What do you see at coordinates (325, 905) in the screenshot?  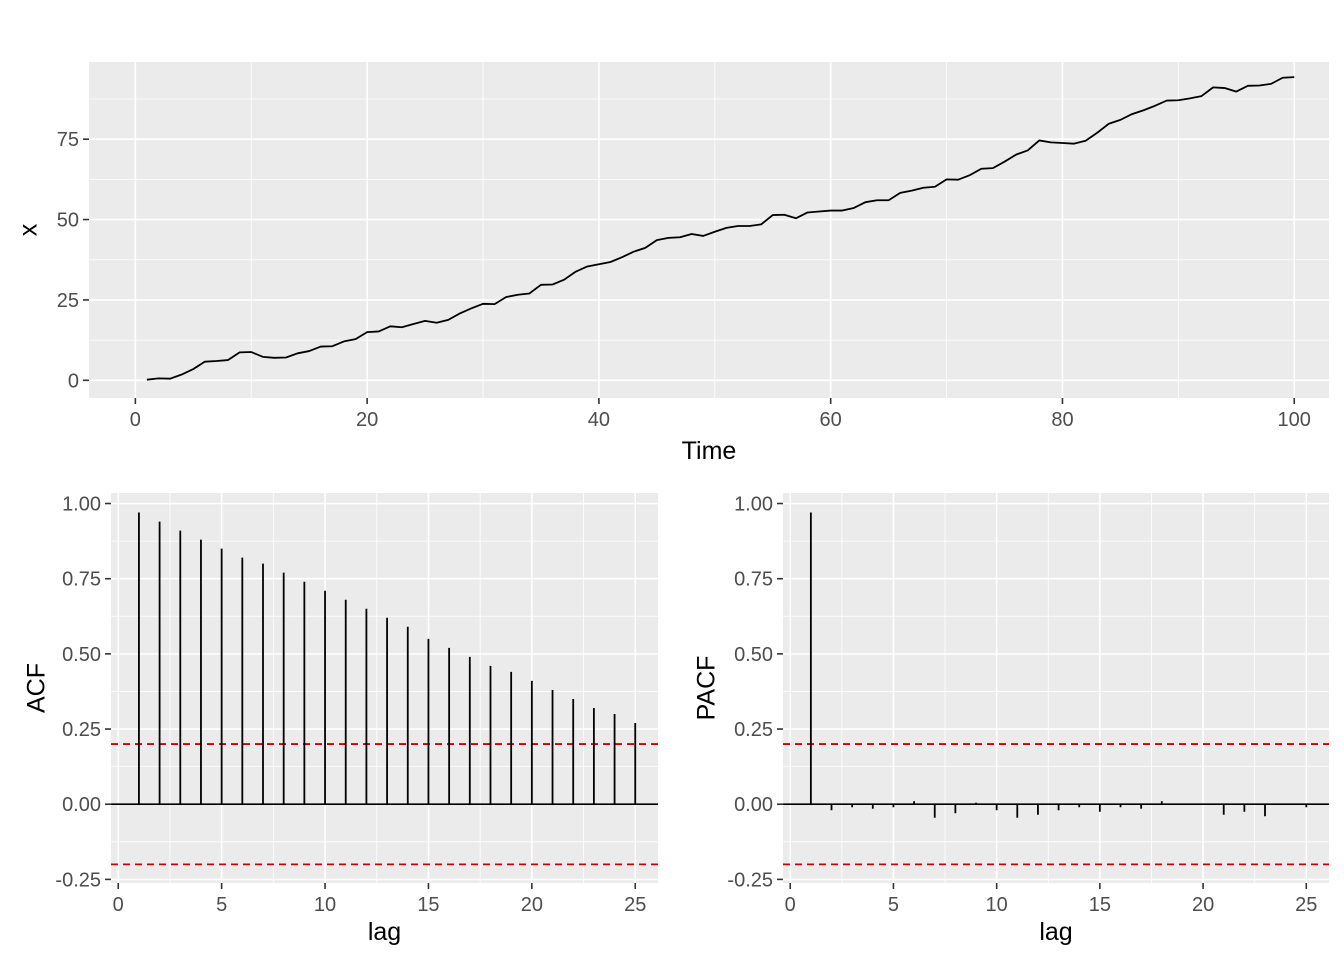 I see `acf-x-tick-label: 10` at bounding box center [325, 905].